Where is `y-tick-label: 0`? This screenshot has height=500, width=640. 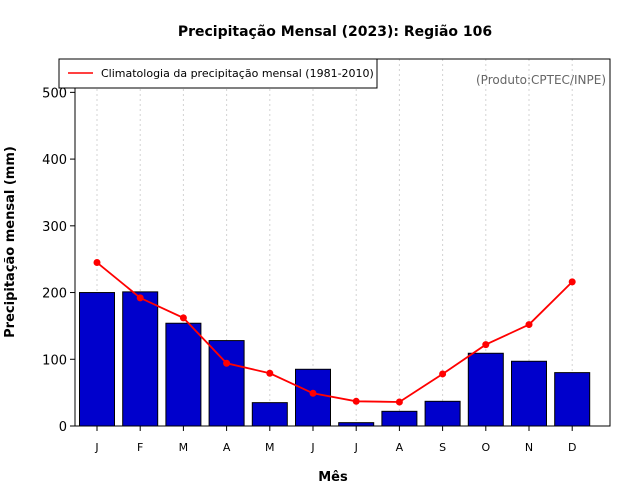 y-tick-label: 0 is located at coordinates (63, 427).